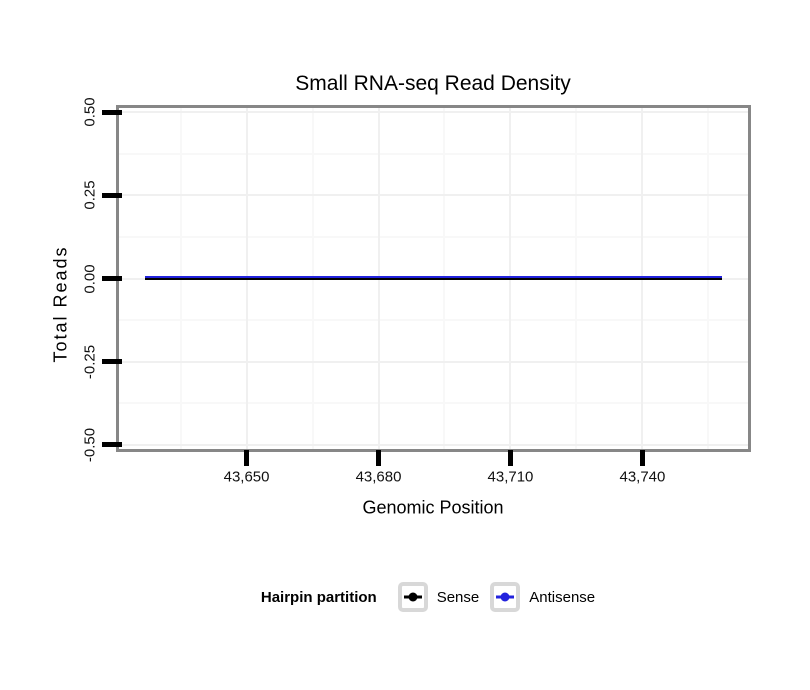  I want to click on plot-title: Small RNA-seq Read Density, so click(433, 83).